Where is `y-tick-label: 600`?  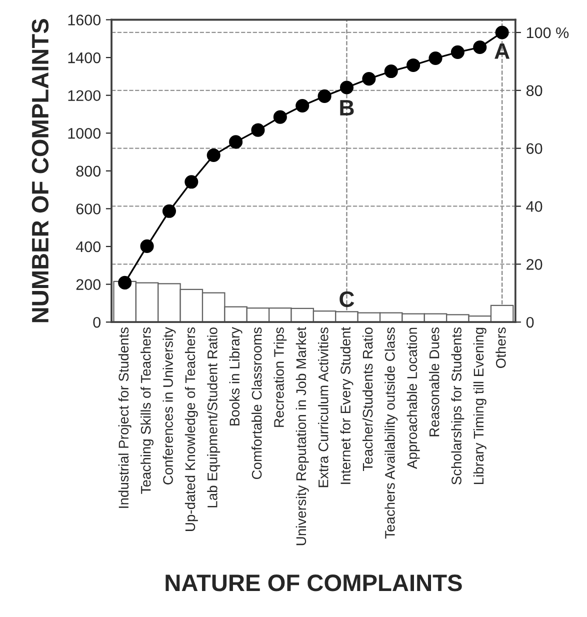 y-tick-label: 600 is located at coordinates (88, 209).